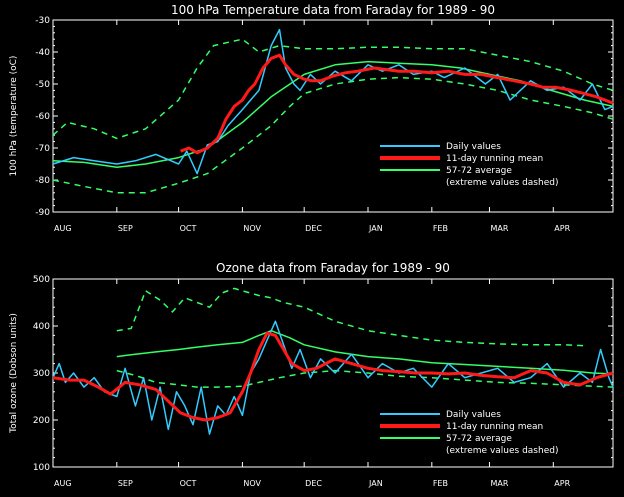 This screenshot has height=497, width=624. What do you see at coordinates (41, 374) in the screenshot?
I see `y-tick-label: 300` at bounding box center [41, 374].